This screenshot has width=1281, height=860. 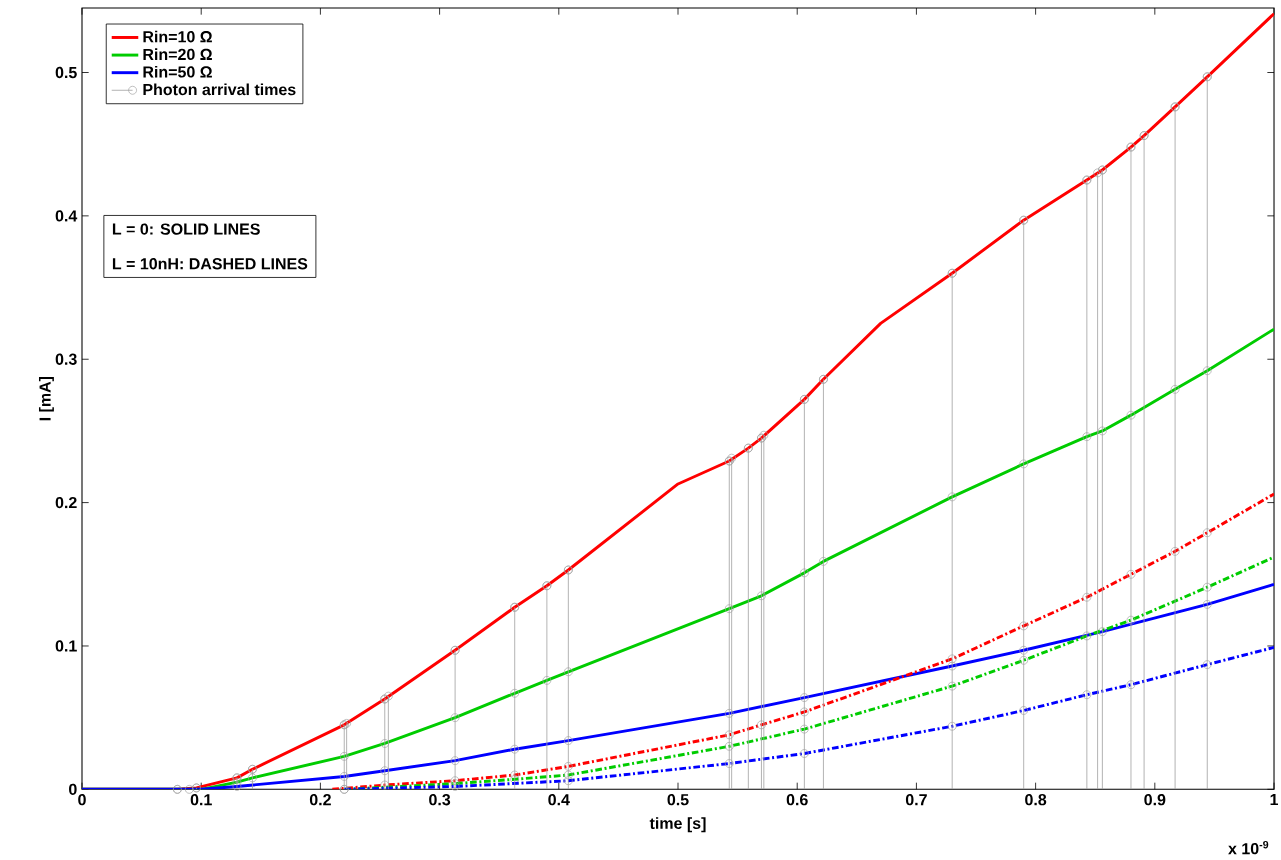 What do you see at coordinates (559, 800) in the screenshot?
I see `x-tick-label: 0.4` at bounding box center [559, 800].